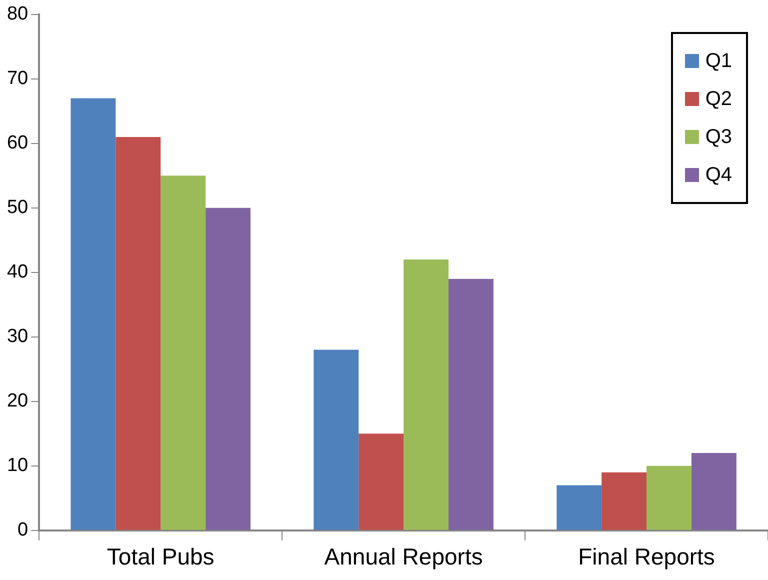 This screenshot has height=580, width=768. Describe the element at coordinates (23, 530) in the screenshot. I see `y-tick-label: 0` at that location.